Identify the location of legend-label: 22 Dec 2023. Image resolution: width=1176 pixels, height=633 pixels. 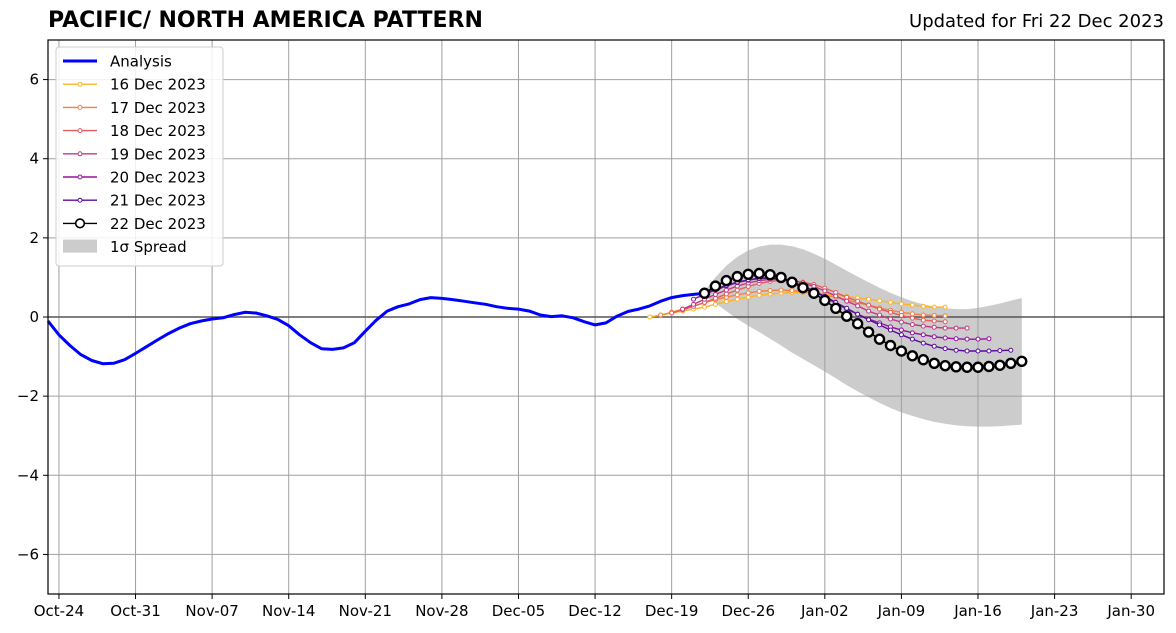
(158, 224).